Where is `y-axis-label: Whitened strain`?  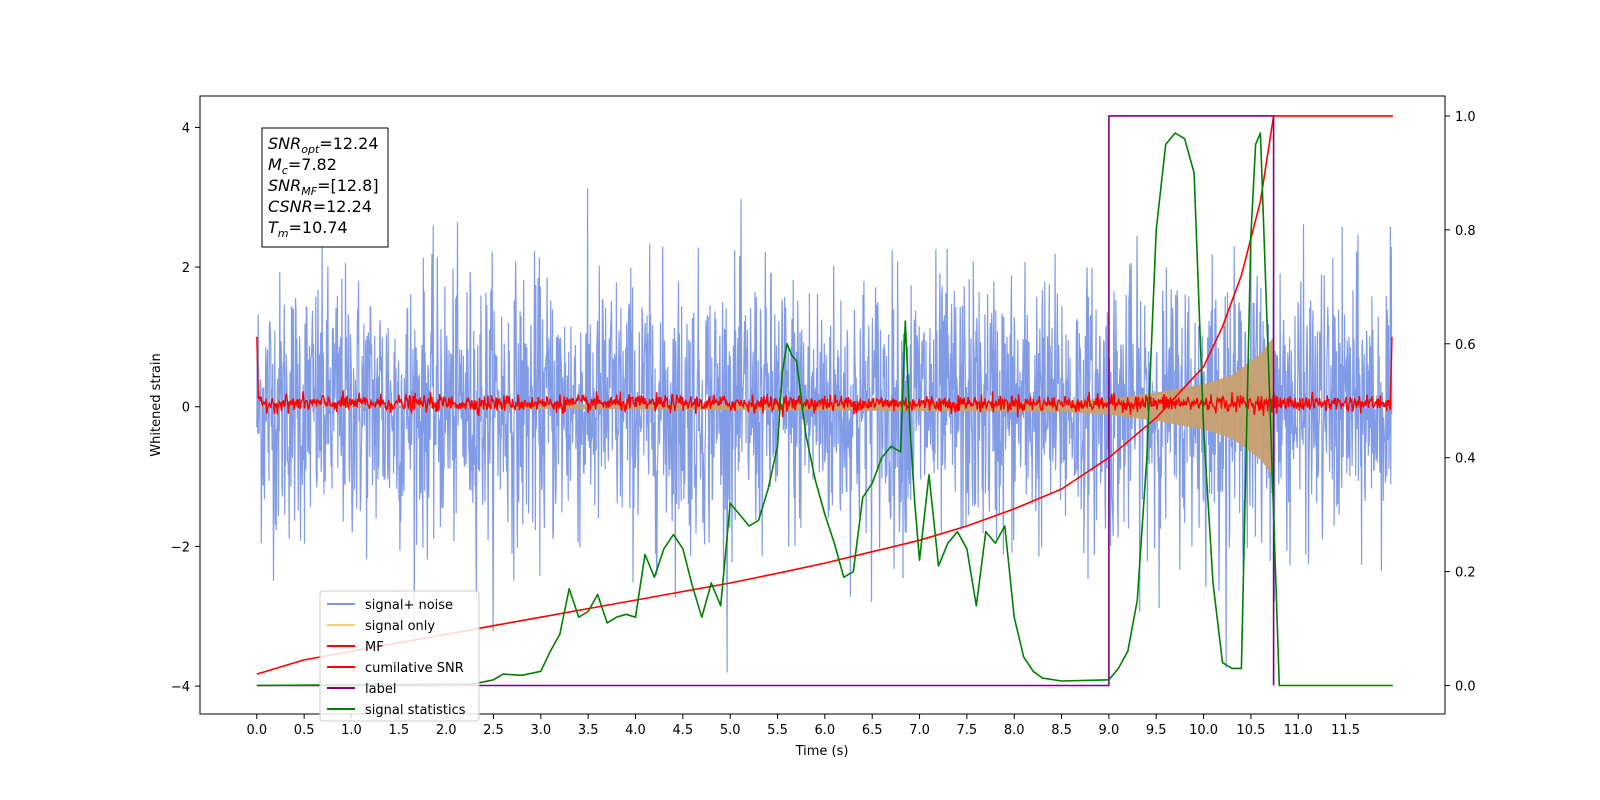
y-axis-label: Whitened strain is located at coordinates (156, 404).